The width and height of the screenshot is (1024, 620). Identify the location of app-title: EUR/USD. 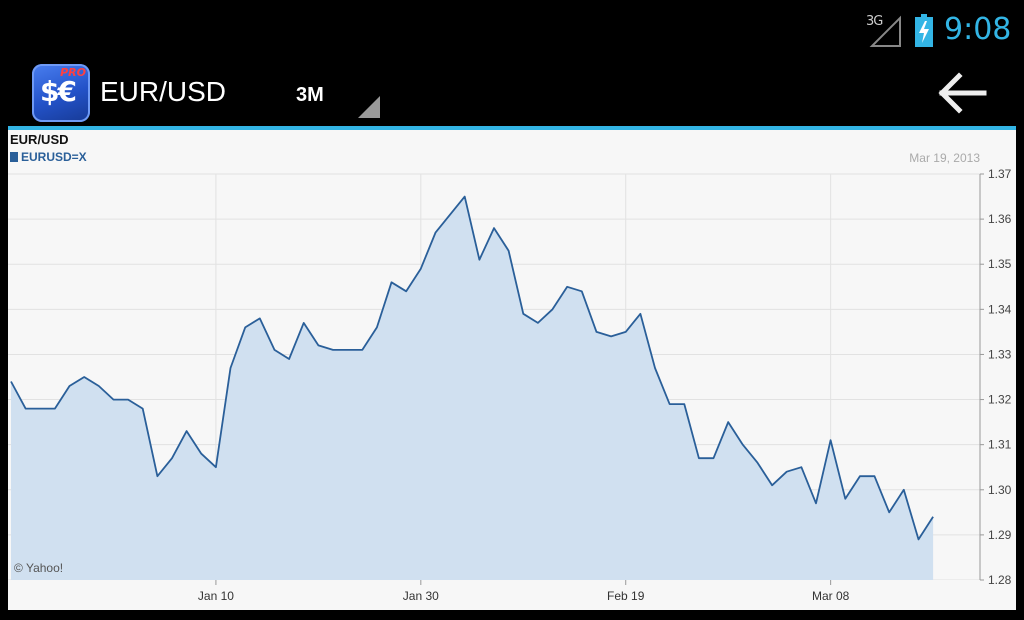
(163, 91).